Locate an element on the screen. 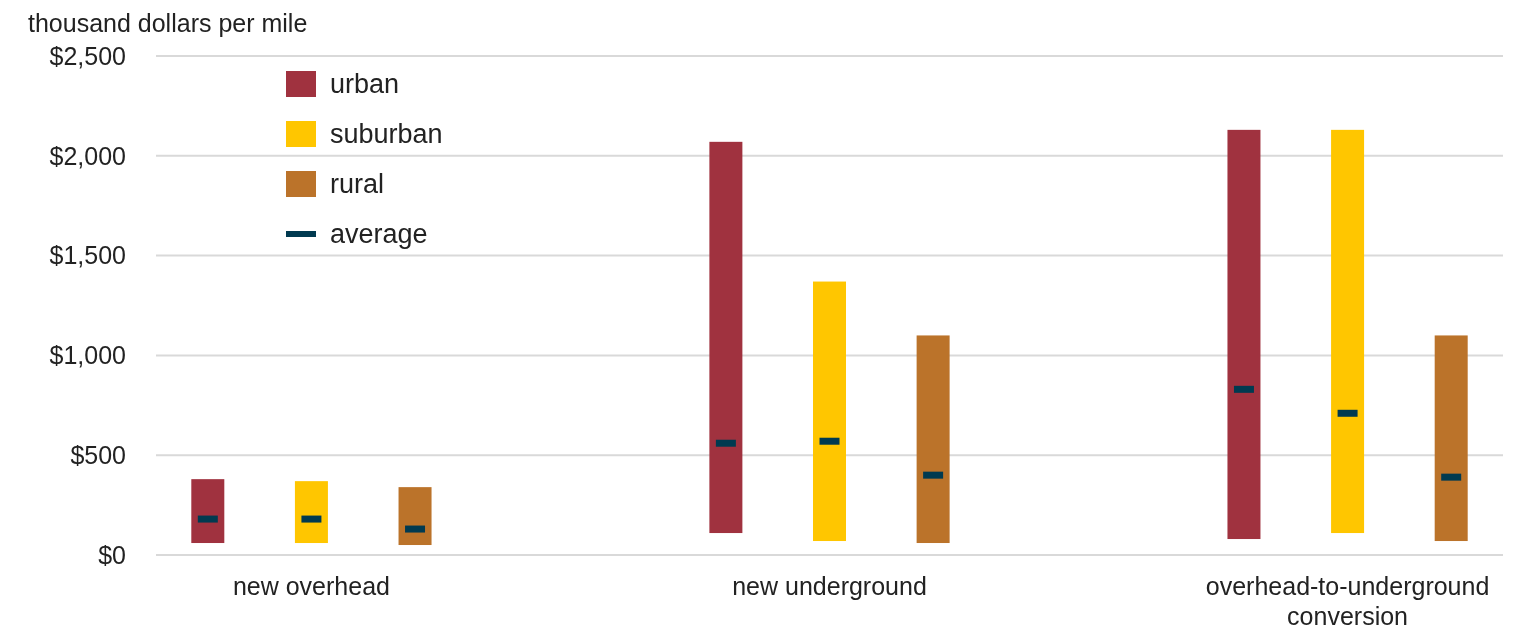  y-tick-label: $1,500 is located at coordinates (87, 255).